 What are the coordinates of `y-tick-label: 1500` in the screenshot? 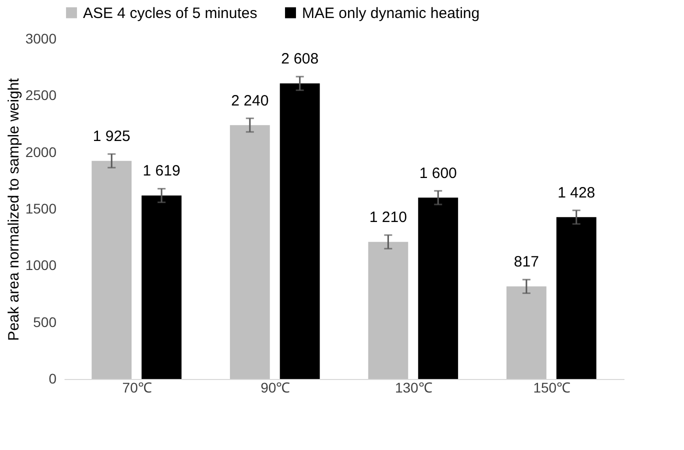 It's located at (41, 208).